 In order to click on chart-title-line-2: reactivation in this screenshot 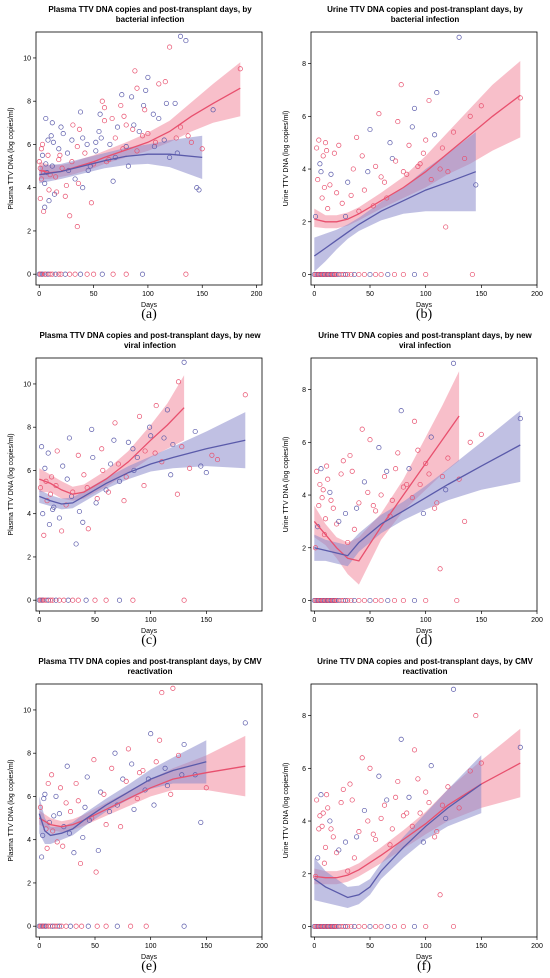, I will do `click(150, 671)`.